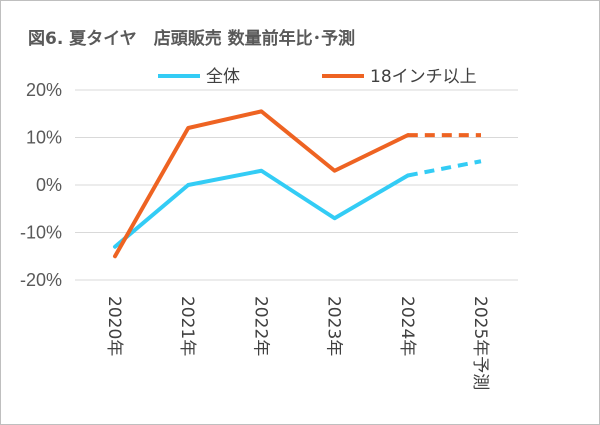  I want to click on y-tick-label: -10%, so click(41, 233).